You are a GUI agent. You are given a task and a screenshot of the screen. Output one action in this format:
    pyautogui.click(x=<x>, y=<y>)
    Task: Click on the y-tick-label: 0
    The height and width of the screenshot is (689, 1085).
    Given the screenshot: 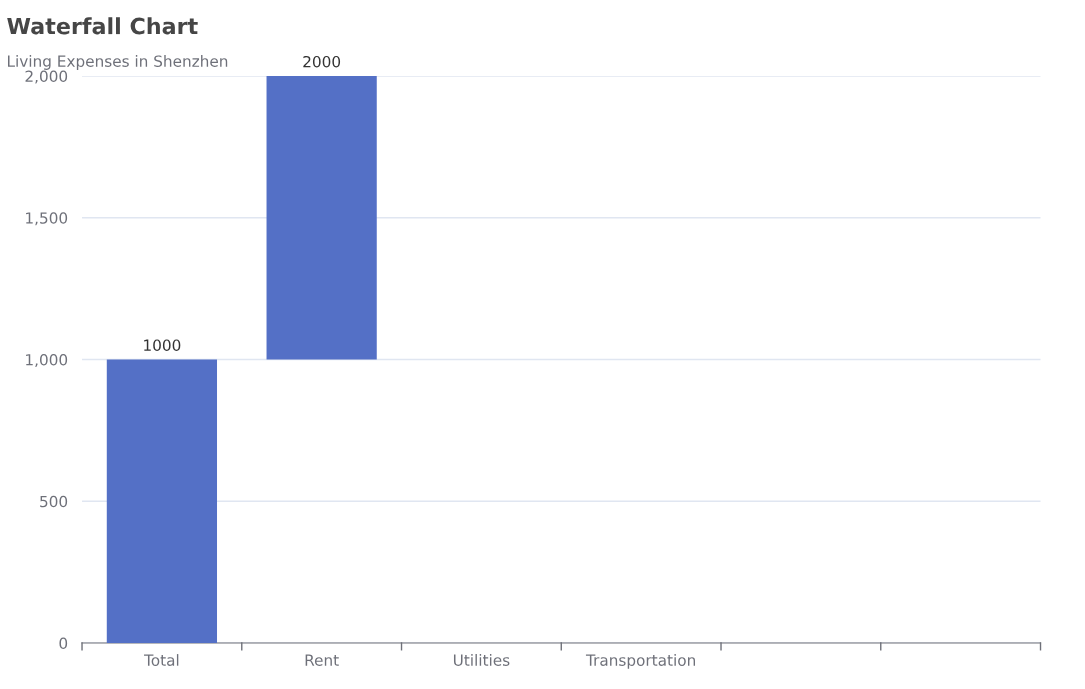 What is the action you would take?
    pyautogui.click(x=63, y=643)
    